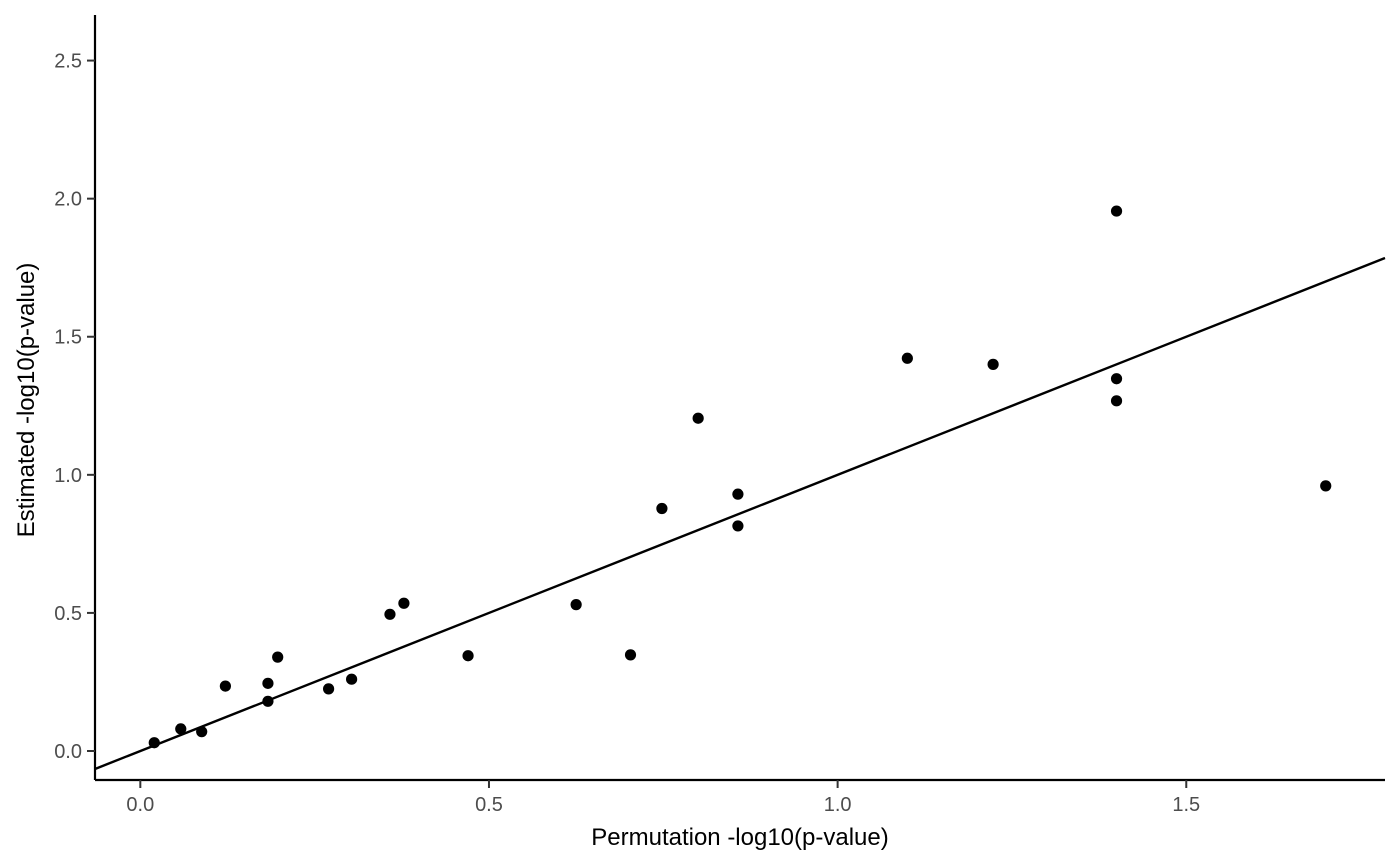 The width and height of the screenshot is (1400, 865). What do you see at coordinates (739, 837) in the screenshot?
I see `x-axis-title: Permutation -log10(p-value)` at bounding box center [739, 837].